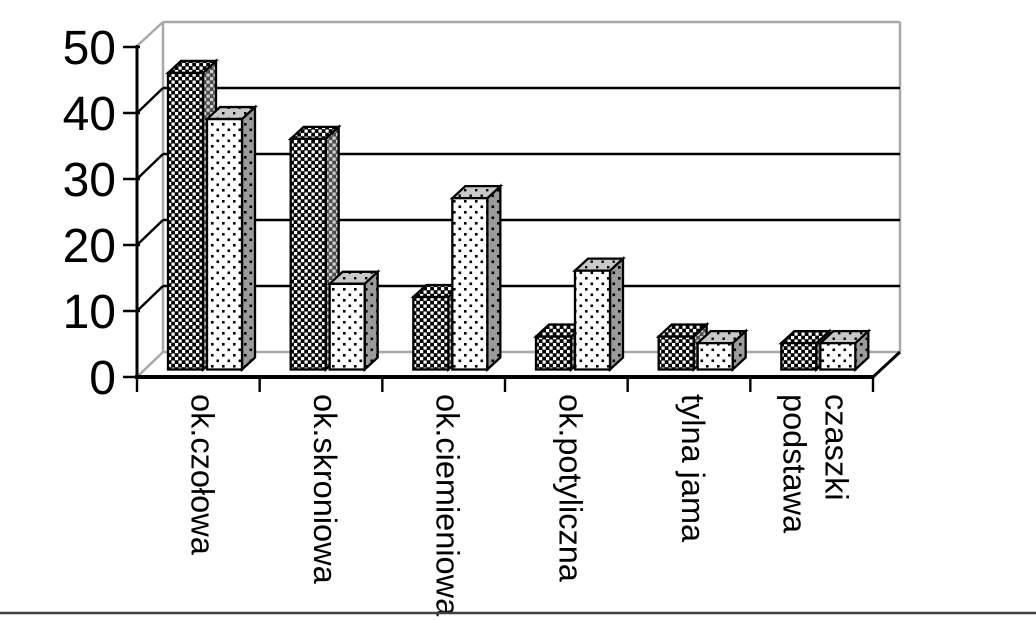 The height and width of the screenshot is (620, 1036). I want to click on floor-left-diagonal, so click(150, 364).